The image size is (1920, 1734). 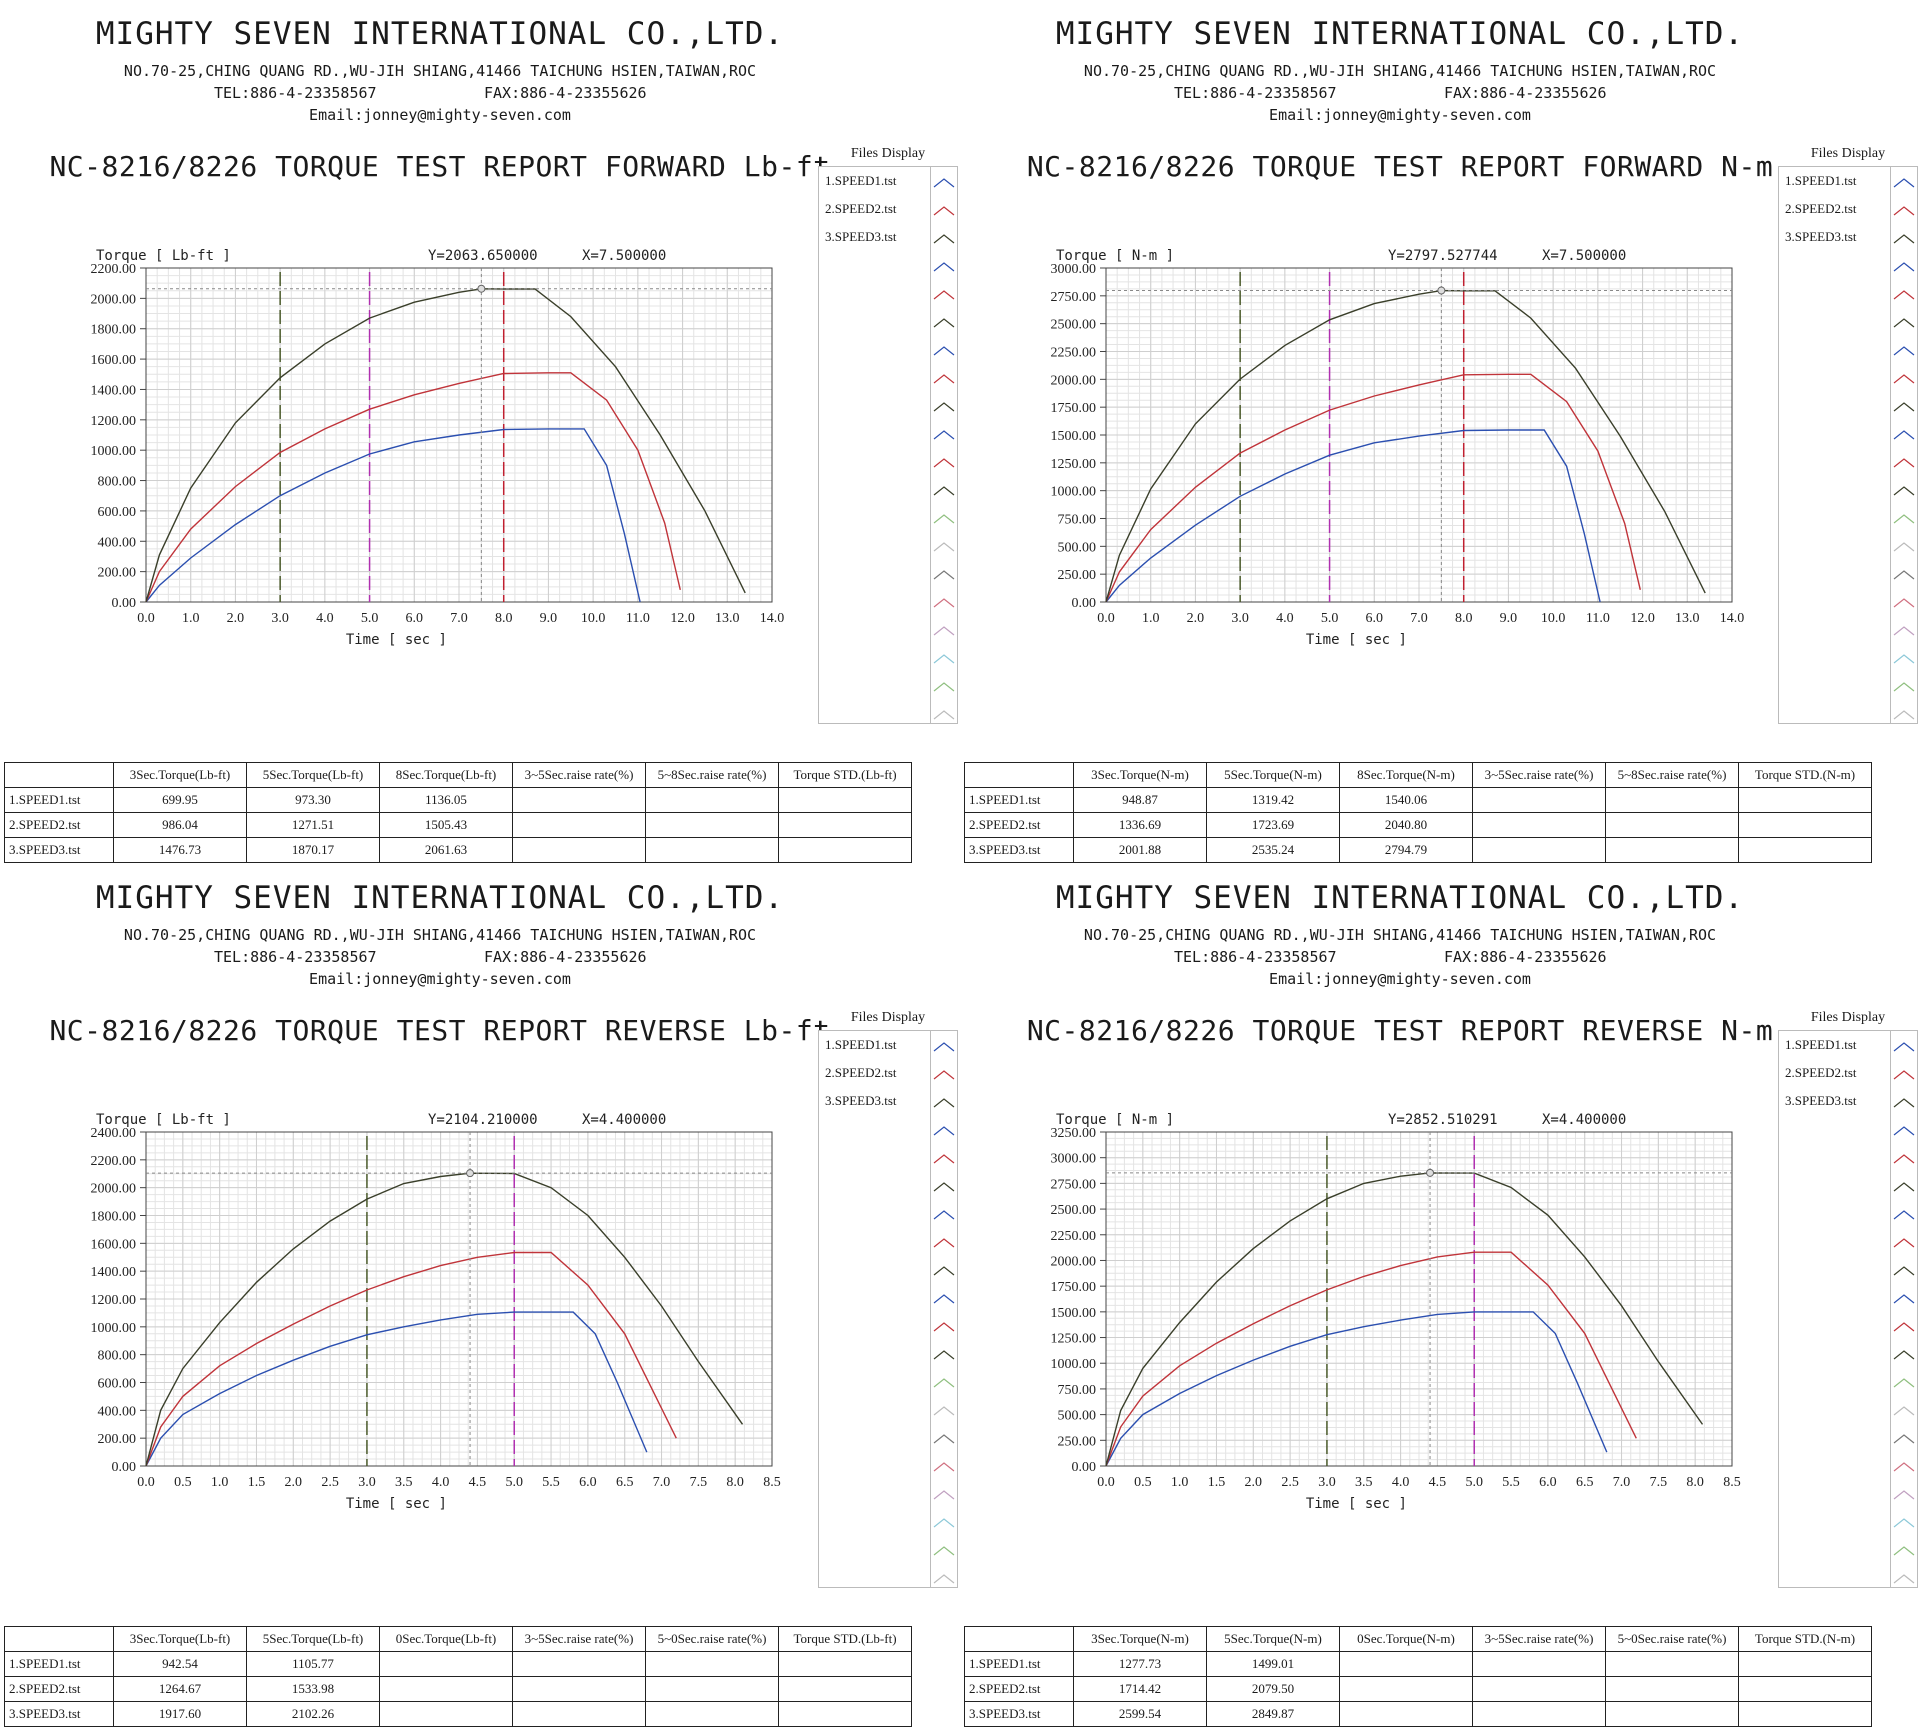 I want to click on cursor-x-readout: X=4.400000, so click(x=1584, y=1120).